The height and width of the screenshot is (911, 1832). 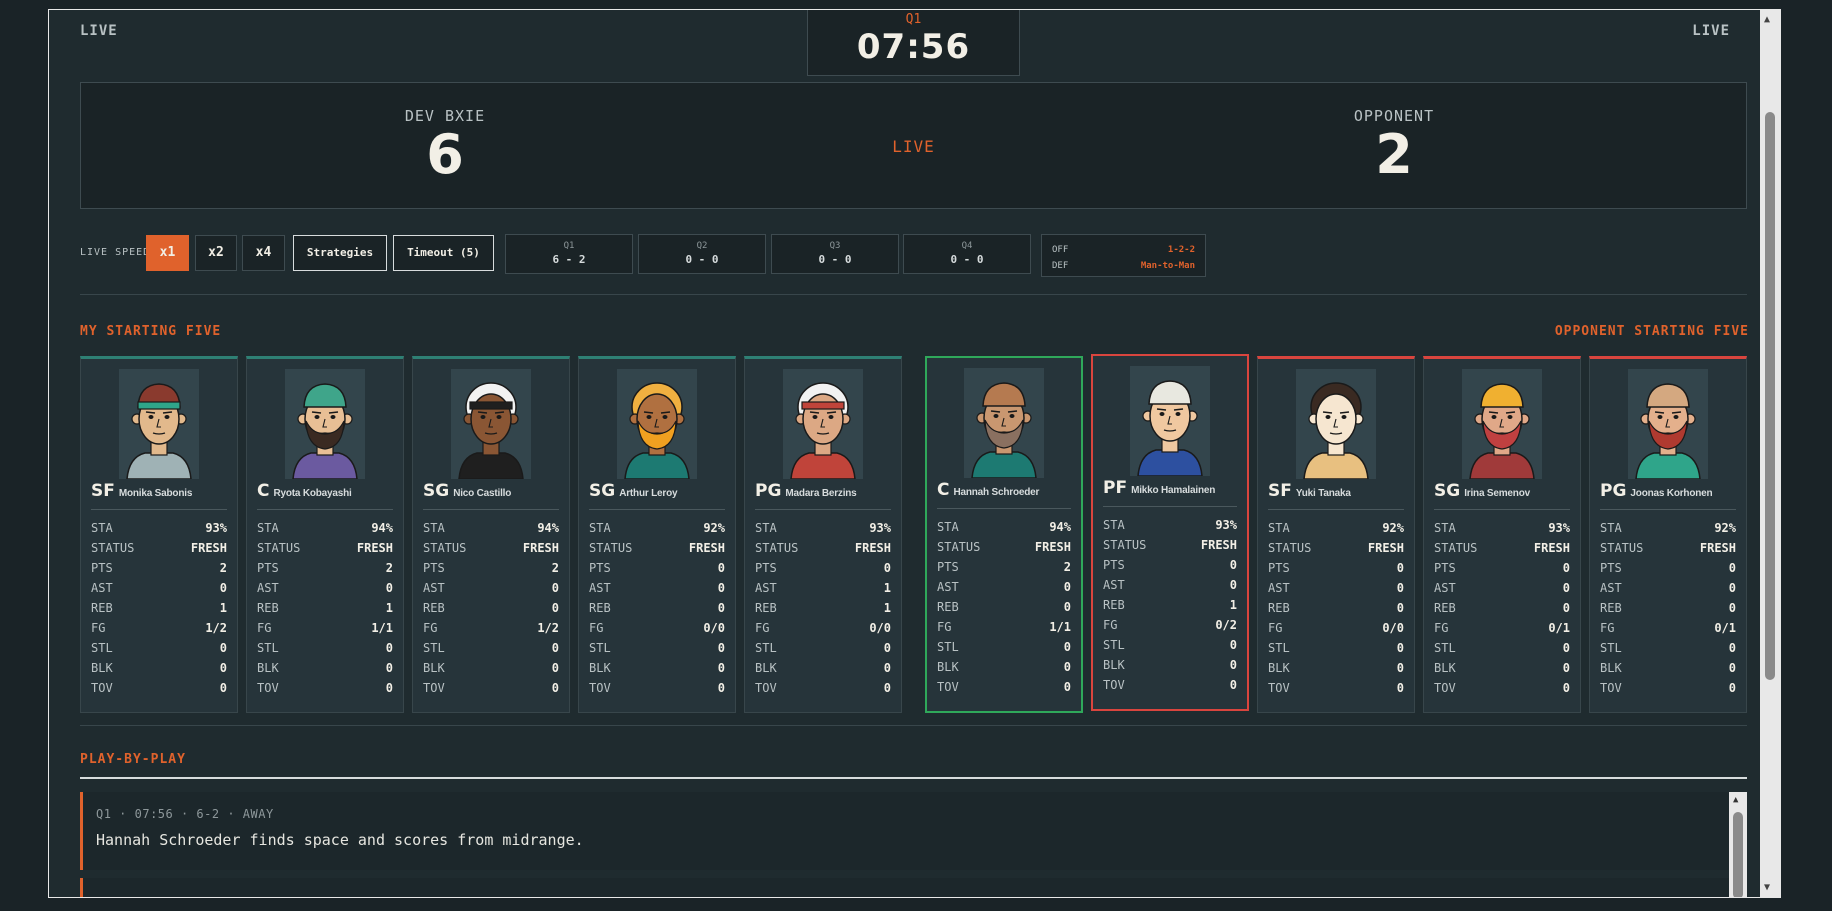 What do you see at coordinates (263, 253) in the screenshot?
I see `speed-x4-button: x4` at bounding box center [263, 253].